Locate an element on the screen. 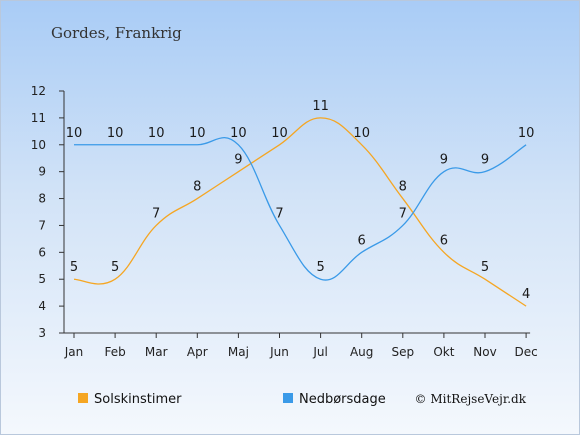 This screenshot has width=580, height=435. x-tick-label: Nov is located at coordinates (484, 352).